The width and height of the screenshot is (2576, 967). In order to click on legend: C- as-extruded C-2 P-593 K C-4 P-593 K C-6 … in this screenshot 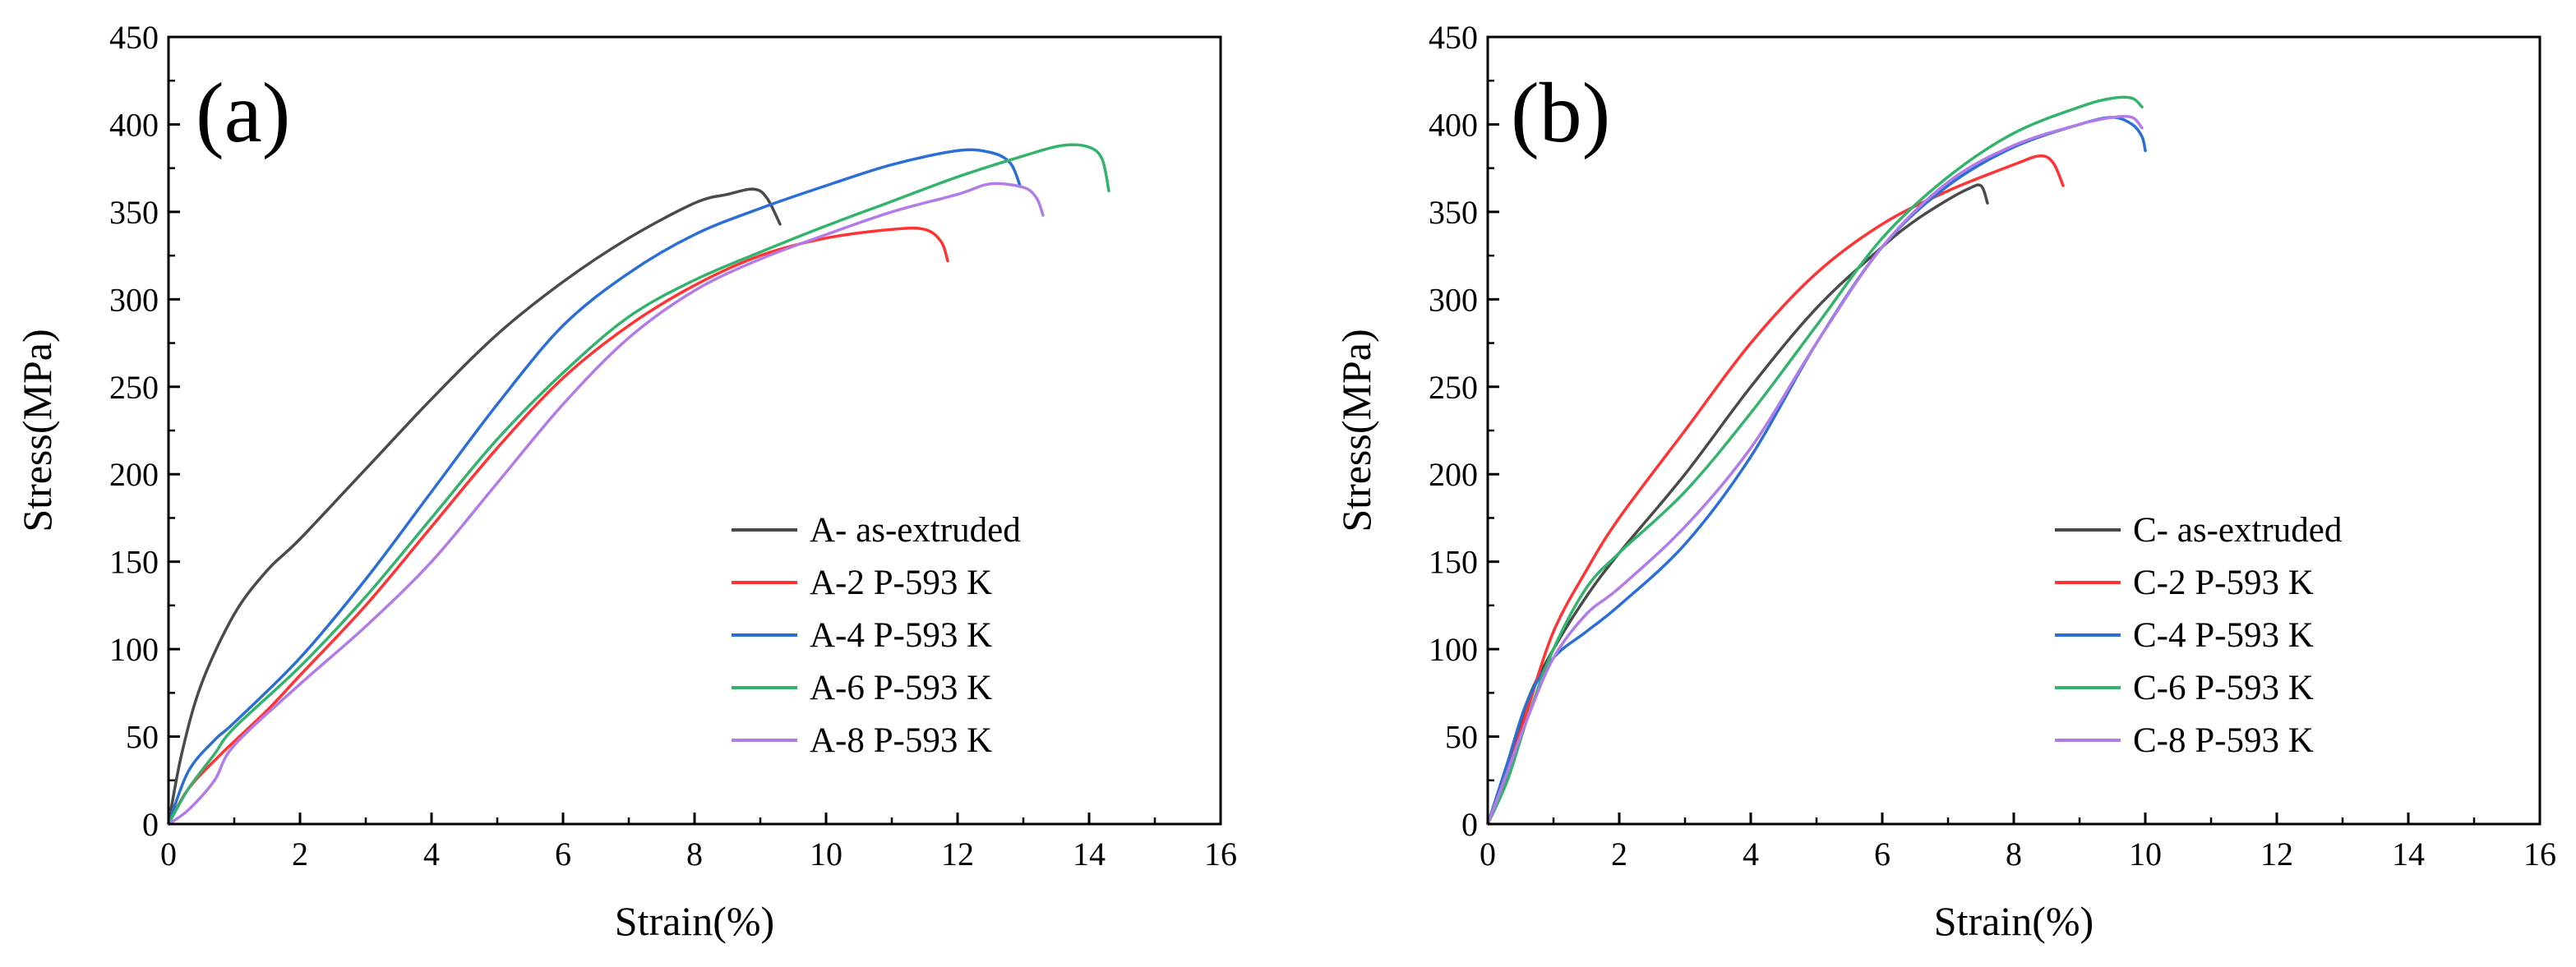, I will do `click(2199, 635)`.